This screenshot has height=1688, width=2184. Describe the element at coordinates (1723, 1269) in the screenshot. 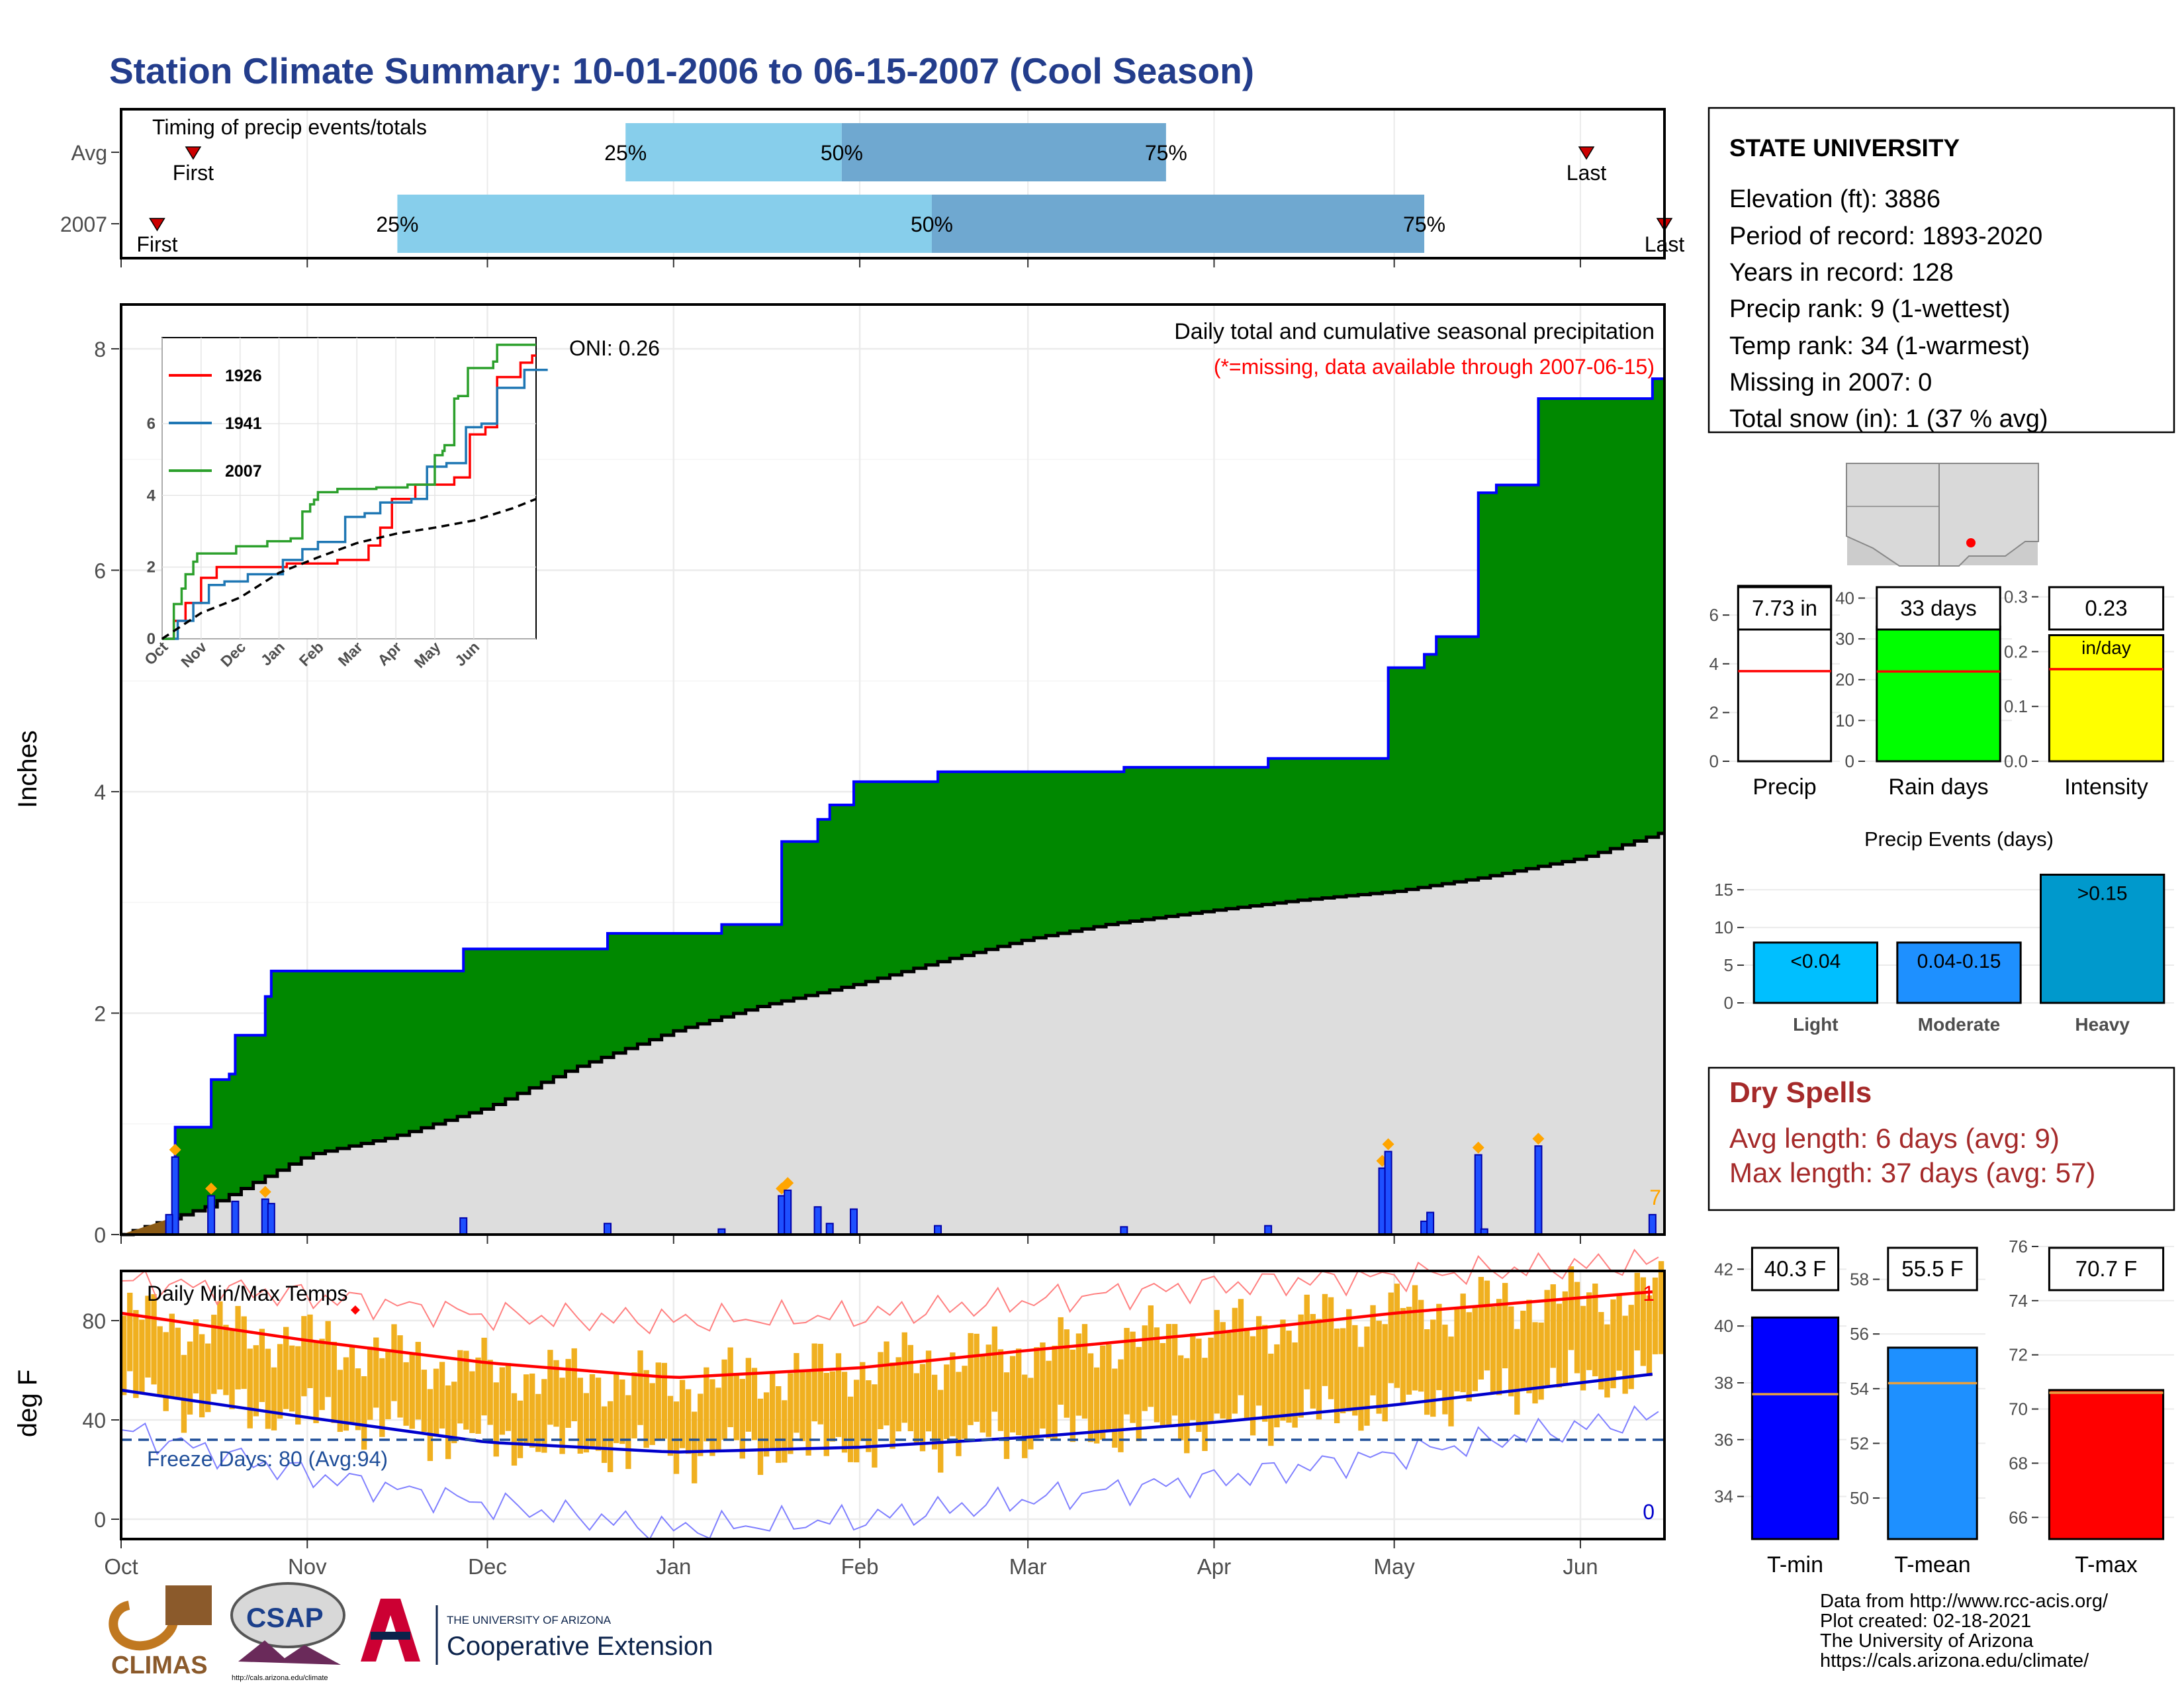

I see `y-tick-label: 42` at that location.